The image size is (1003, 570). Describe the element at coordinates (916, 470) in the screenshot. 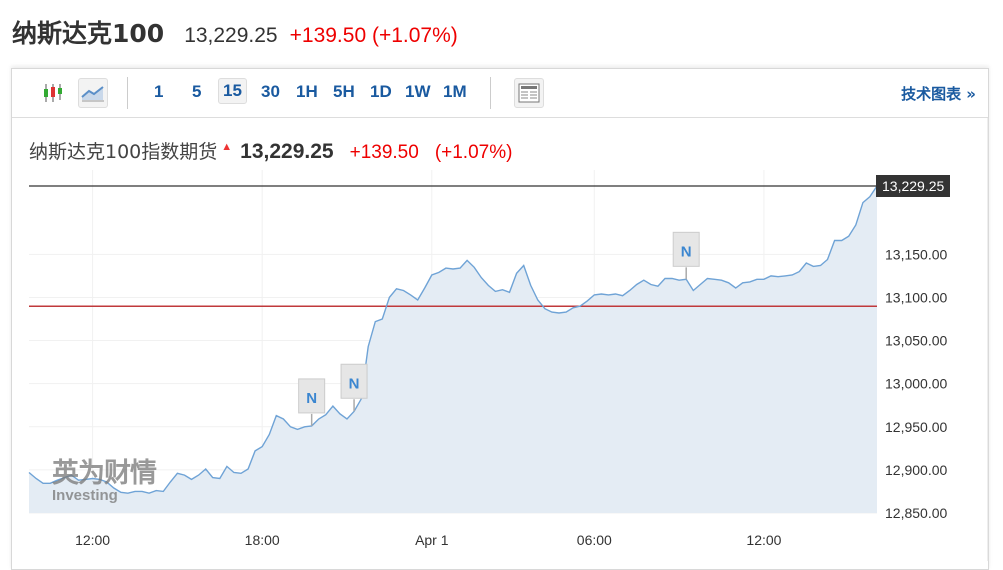

I see `y-tick-label: 12,900.00` at that location.